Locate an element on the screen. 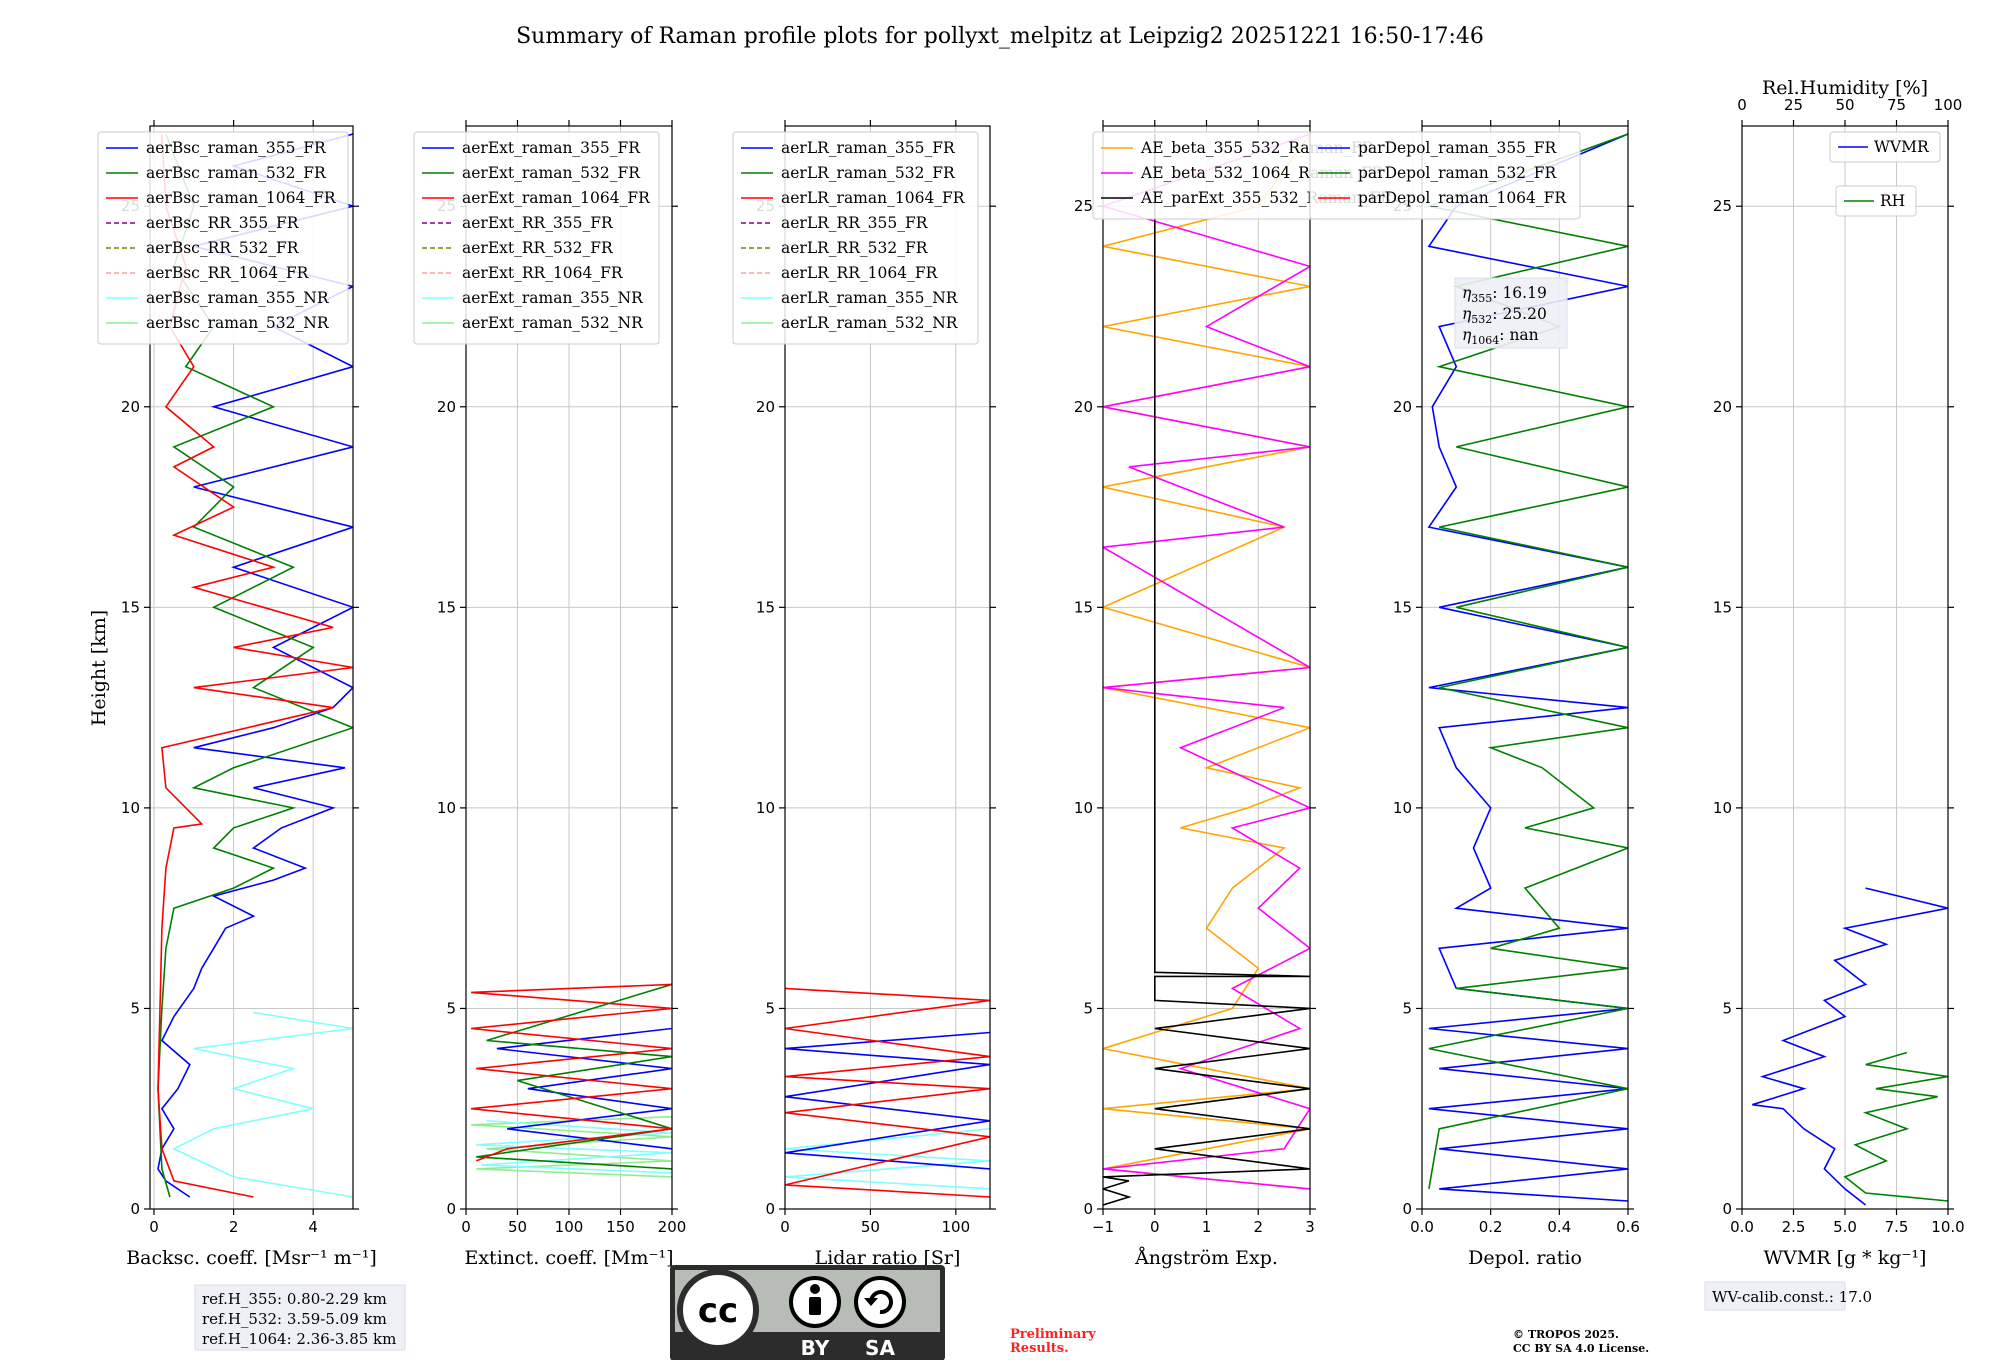 Image resolution: width=2000 pixels, height=1360 pixels. x-tick-label: 0.6 is located at coordinates (1628, 1227).